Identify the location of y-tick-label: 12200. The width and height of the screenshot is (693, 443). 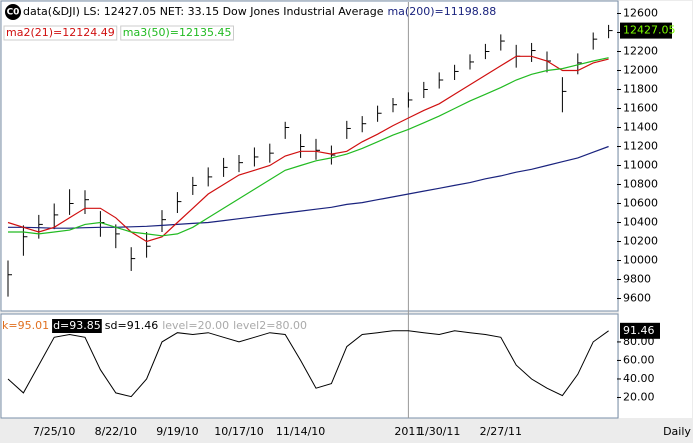
(640, 51).